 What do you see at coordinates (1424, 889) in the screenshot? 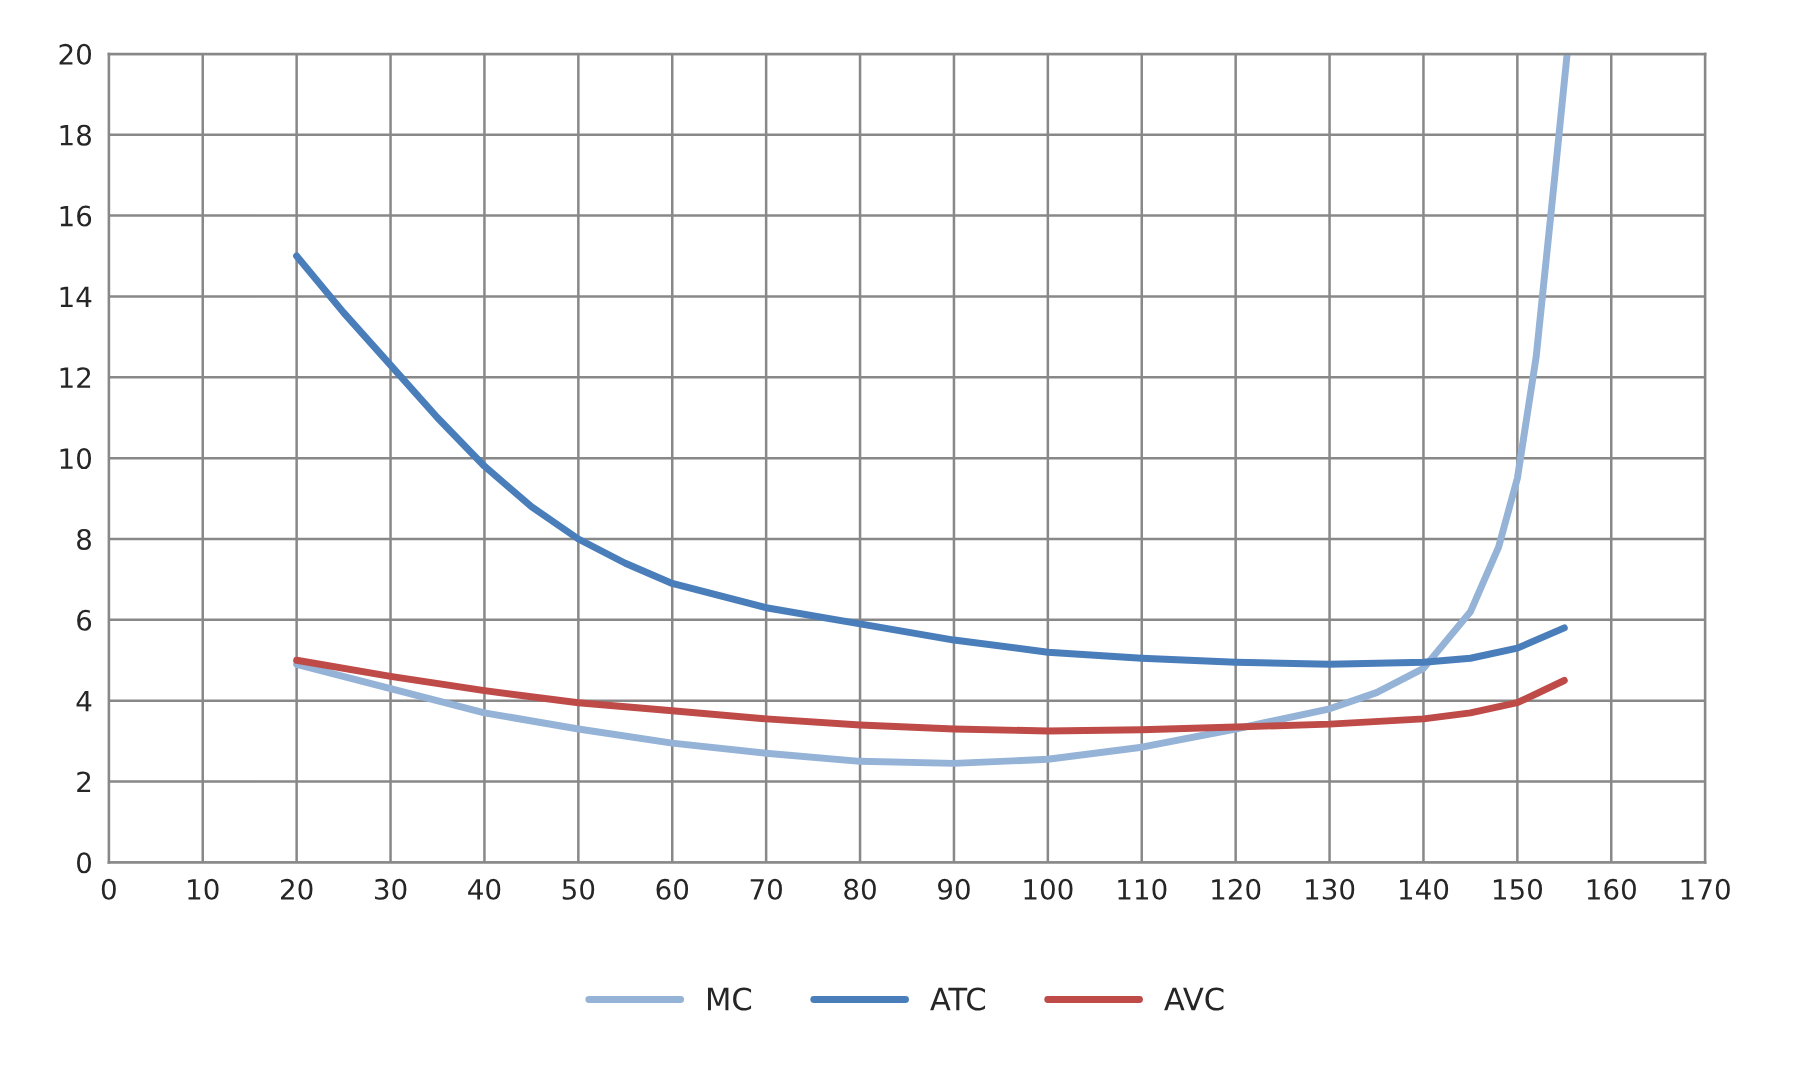
I see `x-tick-label: 140` at bounding box center [1424, 889].